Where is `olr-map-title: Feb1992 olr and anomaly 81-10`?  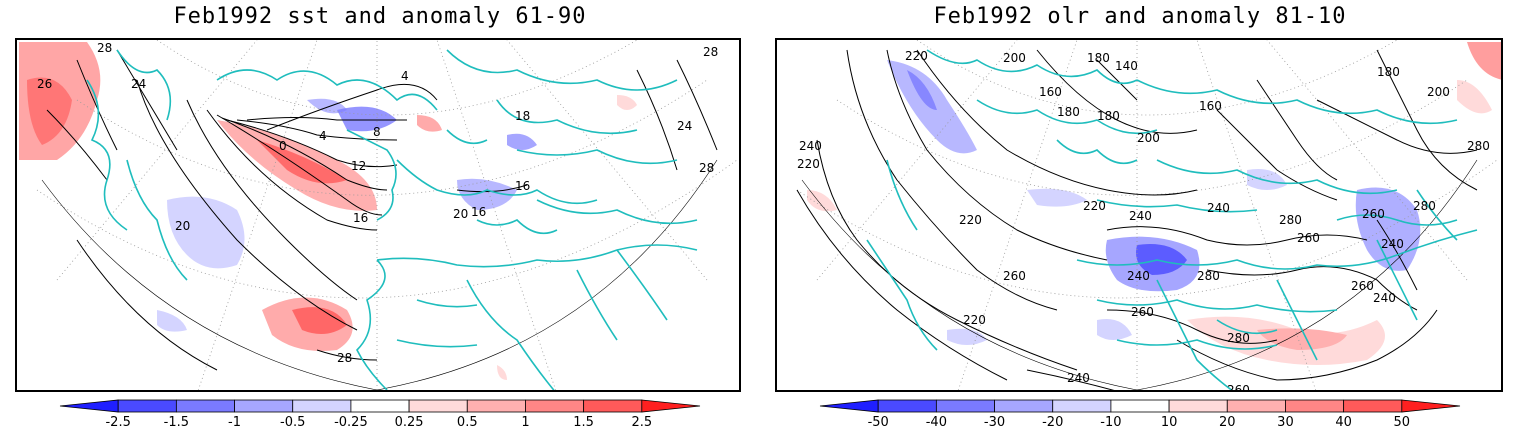 olr-map-title: Feb1992 olr and anomaly 81-10 is located at coordinates (1140, 16).